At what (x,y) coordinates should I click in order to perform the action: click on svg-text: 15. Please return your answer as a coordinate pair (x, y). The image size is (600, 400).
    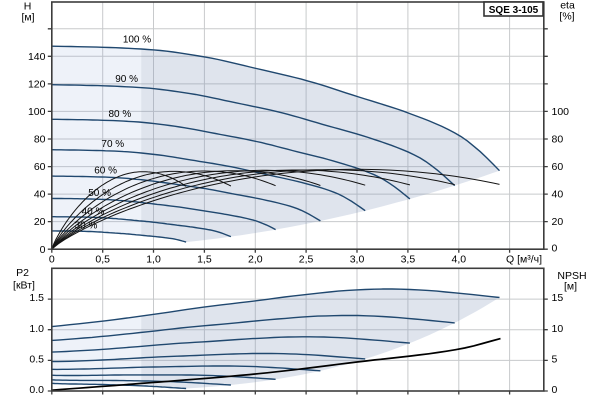
    Looking at the image, I should click on (558, 298).